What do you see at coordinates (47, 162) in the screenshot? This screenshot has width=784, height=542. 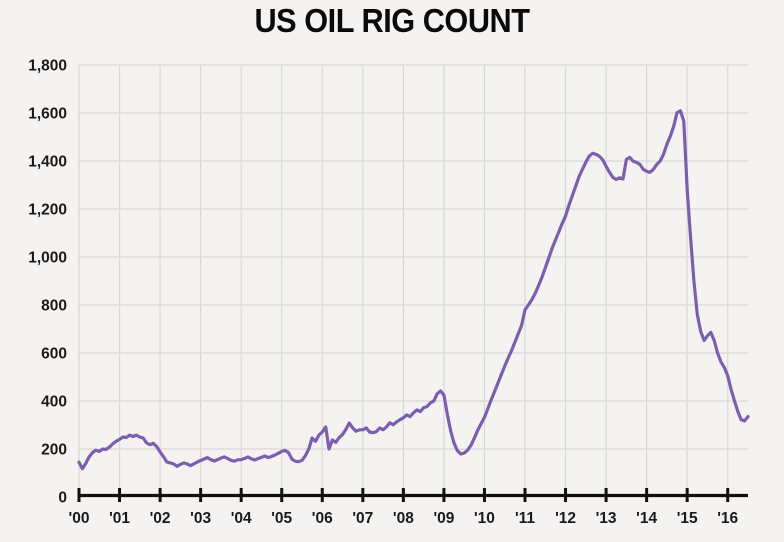 I see `y-axis-tick-label: 1,400` at bounding box center [47, 162].